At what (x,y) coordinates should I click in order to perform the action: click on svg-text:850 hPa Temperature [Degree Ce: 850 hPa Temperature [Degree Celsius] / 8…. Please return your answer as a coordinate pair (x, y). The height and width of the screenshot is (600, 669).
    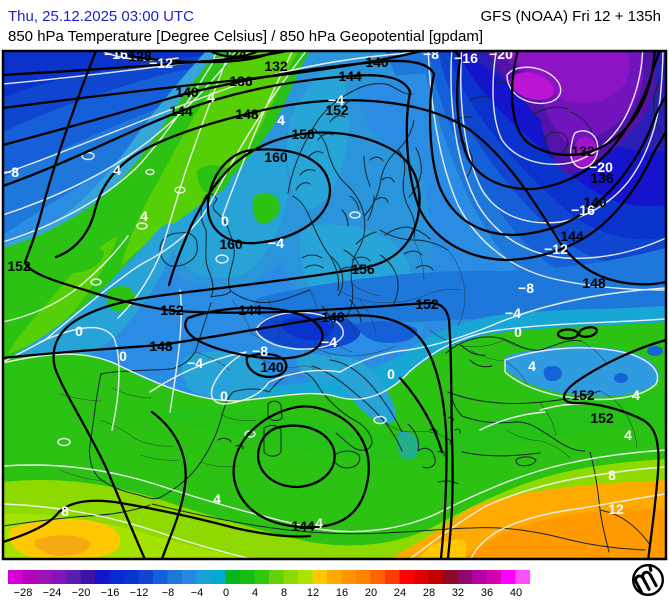
    Looking at the image, I should click on (245, 36).